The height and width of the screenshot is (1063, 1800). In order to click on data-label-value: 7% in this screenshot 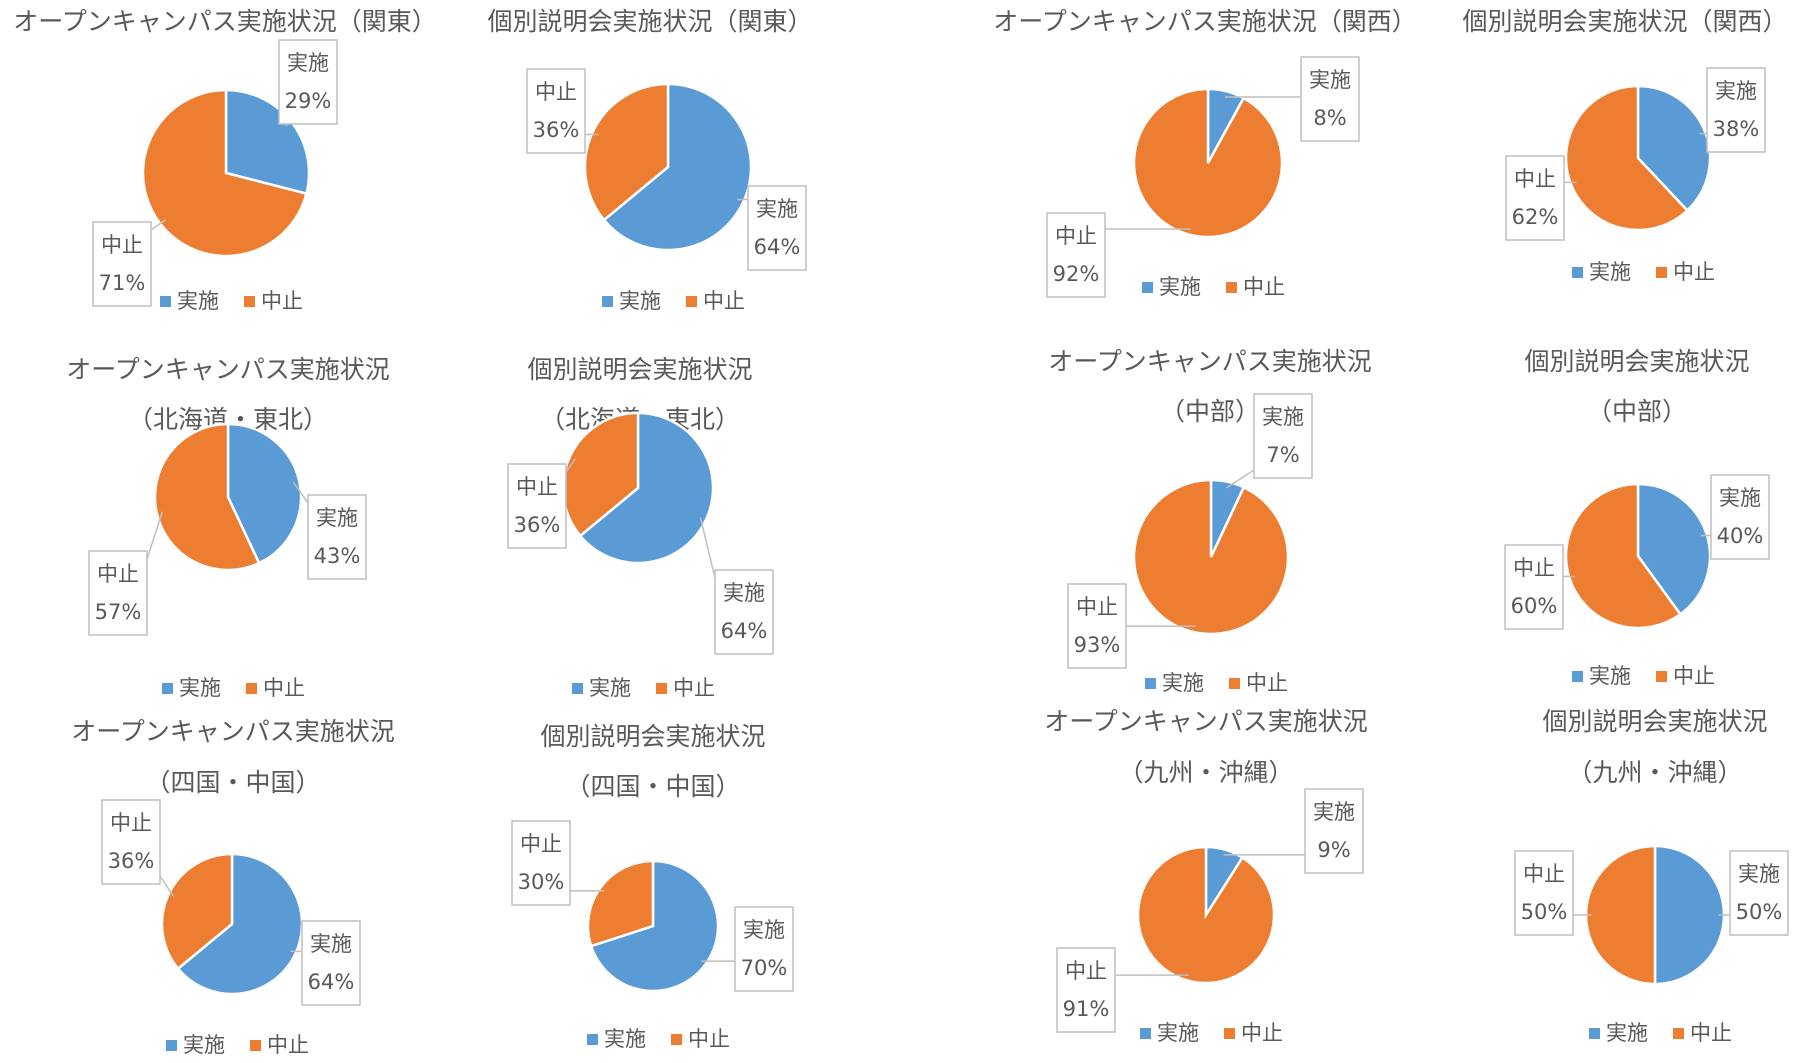, I will do `click(1282, 455)`.